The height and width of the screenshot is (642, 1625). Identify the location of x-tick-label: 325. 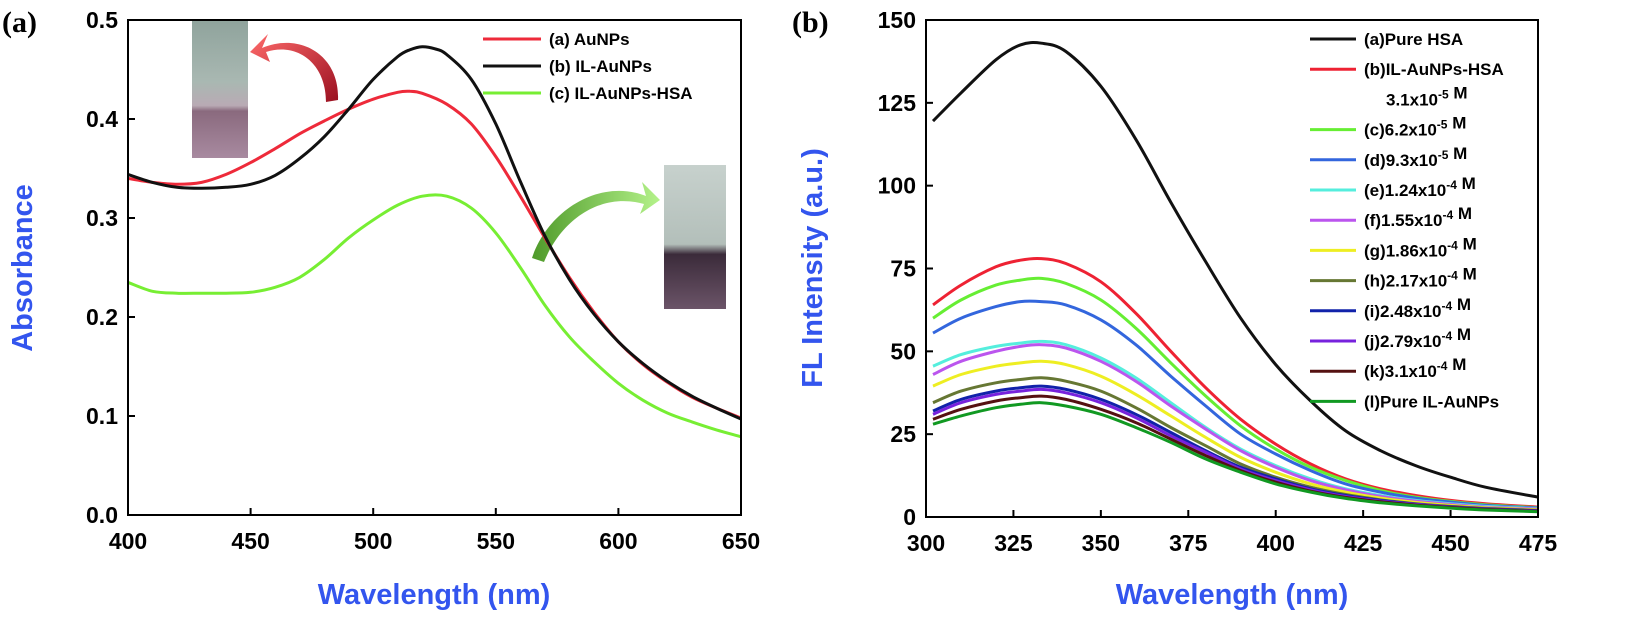
(1013, 543).